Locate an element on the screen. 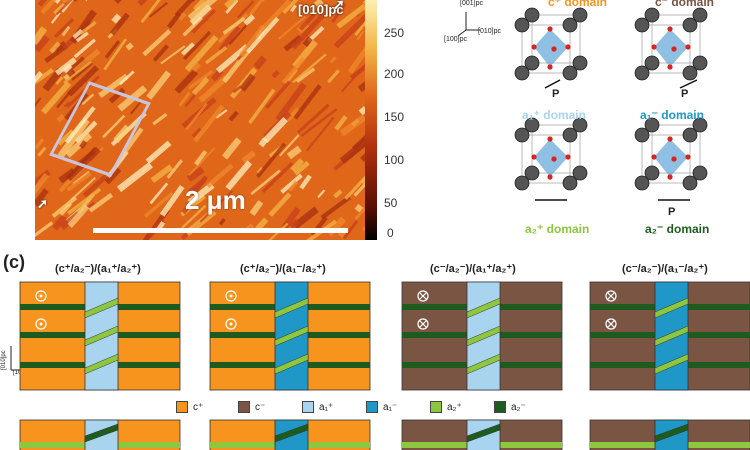 This screenshot has height=450, width=750. panel-title: (c⁻/a₂⁻)/(a₁⁺/a₂⁺) is located at coordinates (473, 269).